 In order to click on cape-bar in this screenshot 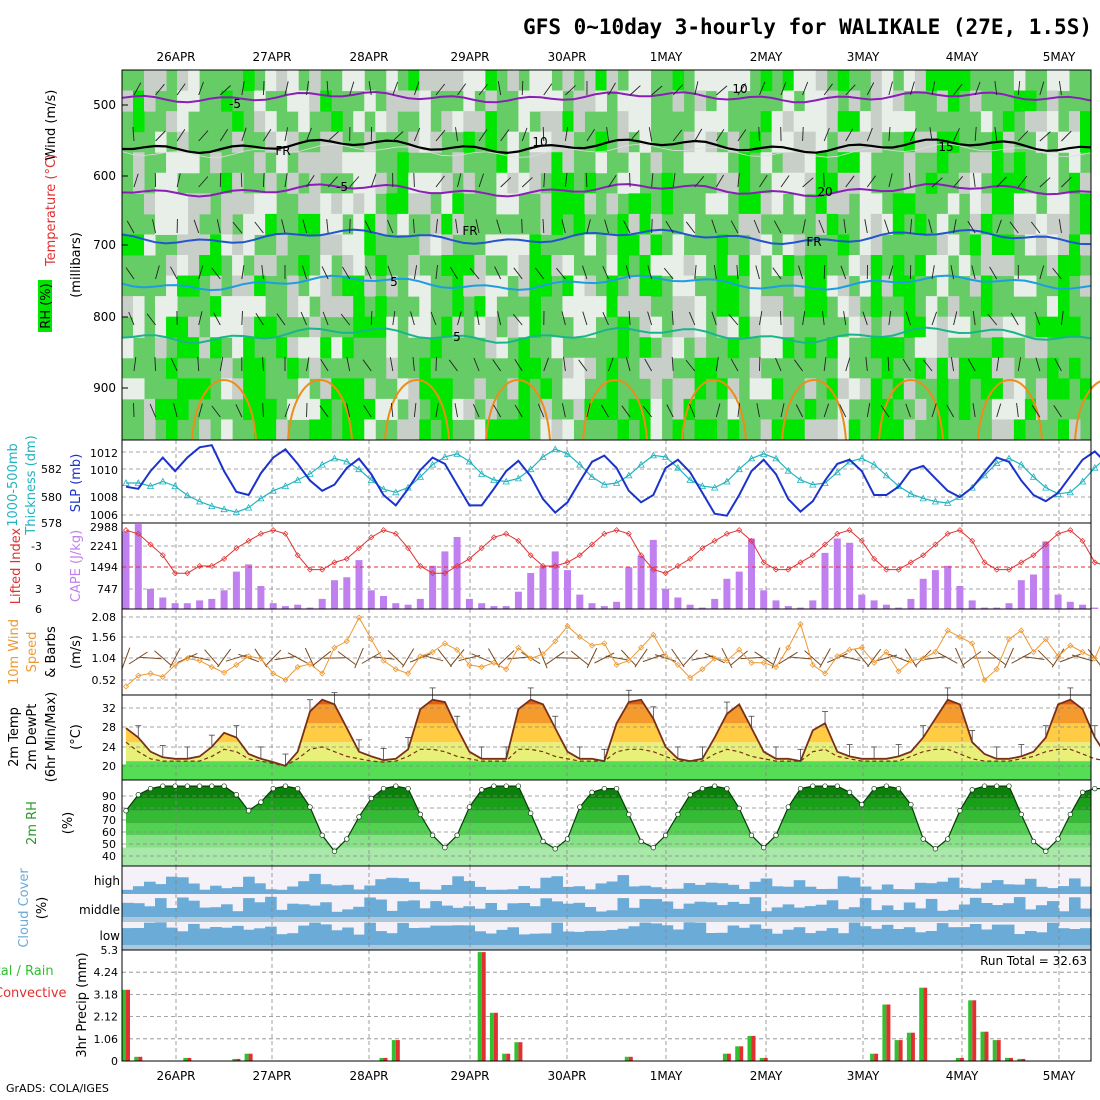, I will do `click(420, 603)`.